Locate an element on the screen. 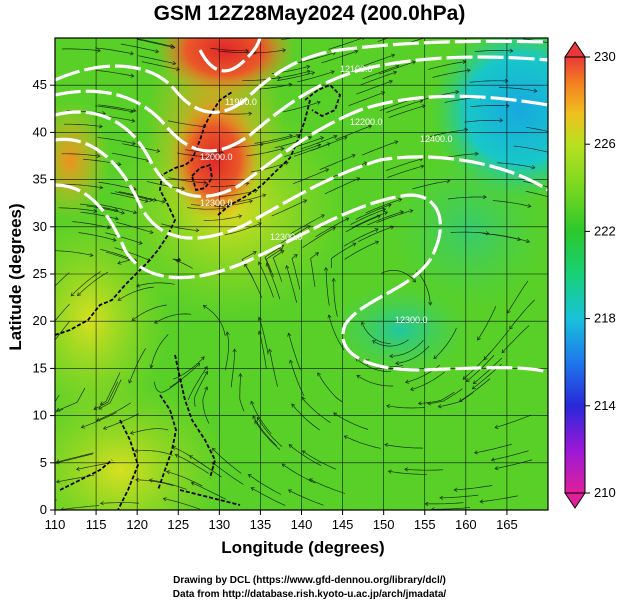 The width and height of the screenshot is (619, 605). y-tick-label: 0 is located at coordinates (43, 509).